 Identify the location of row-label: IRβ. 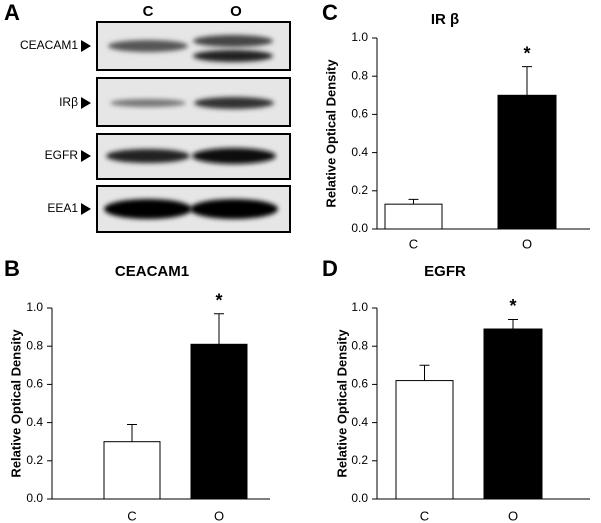
(68, 102).